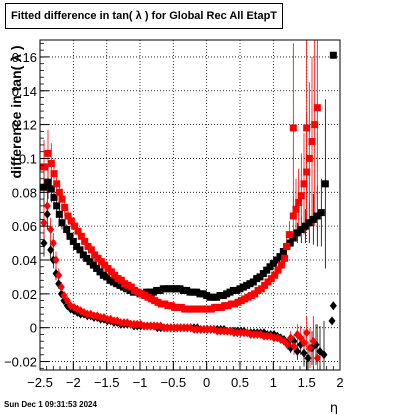 Image resolution: width=400 pixels, height=414 pixels. Describe the element at coordinates (24, 226) in the screenshot. I see `y-tick-label: 0.06` at that location.